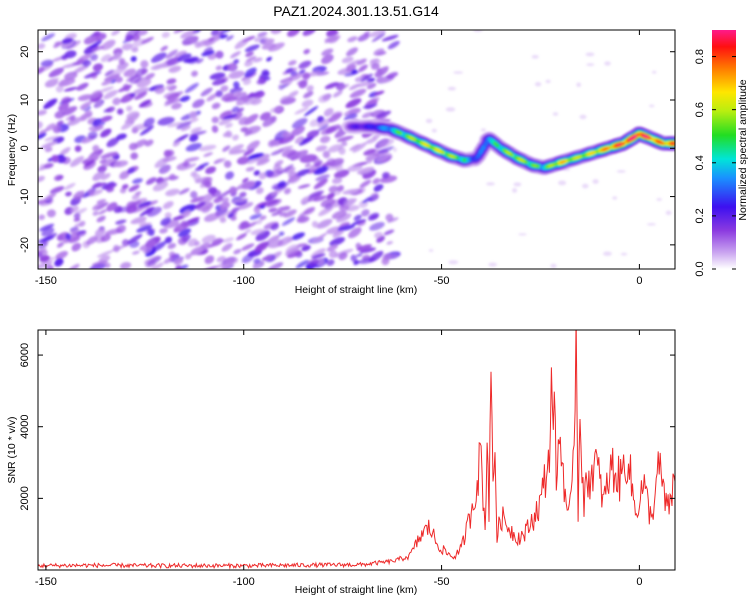  What do you see at coordinates (700, 268) in the screenshot?
I see `colorbar-tick-label: 0.0` at bounding box center [700, 268].